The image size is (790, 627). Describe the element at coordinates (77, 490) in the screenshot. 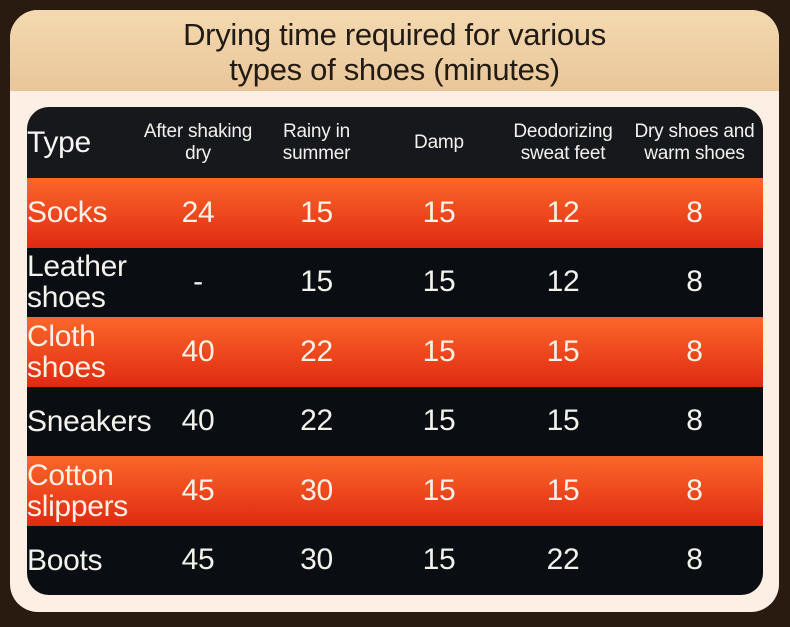

I see `row-label: Cotton slippers` at that location.